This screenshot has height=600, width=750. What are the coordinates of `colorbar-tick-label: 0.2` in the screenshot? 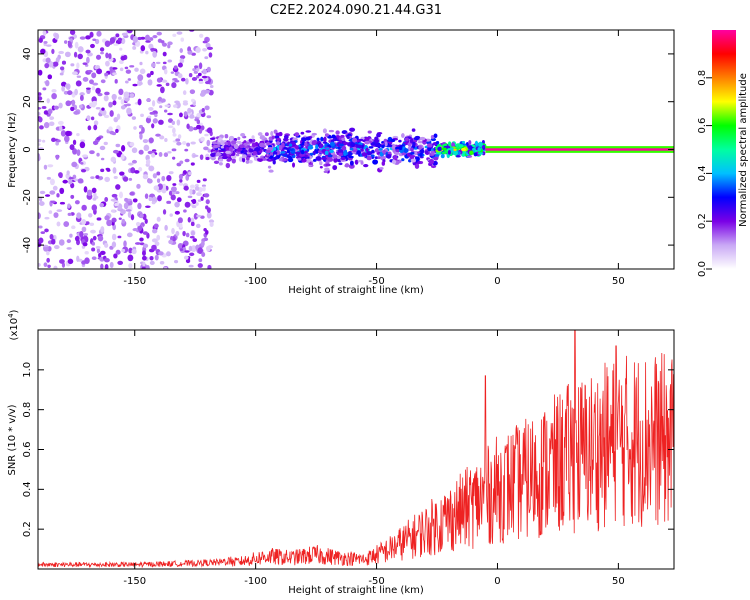 It's located at (702, 221).